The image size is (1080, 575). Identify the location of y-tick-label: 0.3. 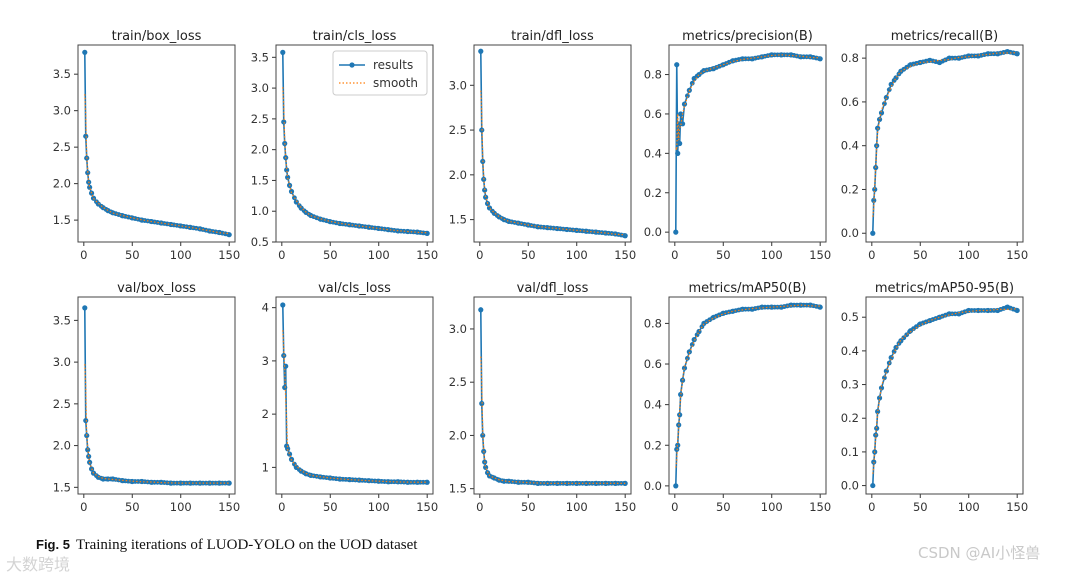
(850, 385).